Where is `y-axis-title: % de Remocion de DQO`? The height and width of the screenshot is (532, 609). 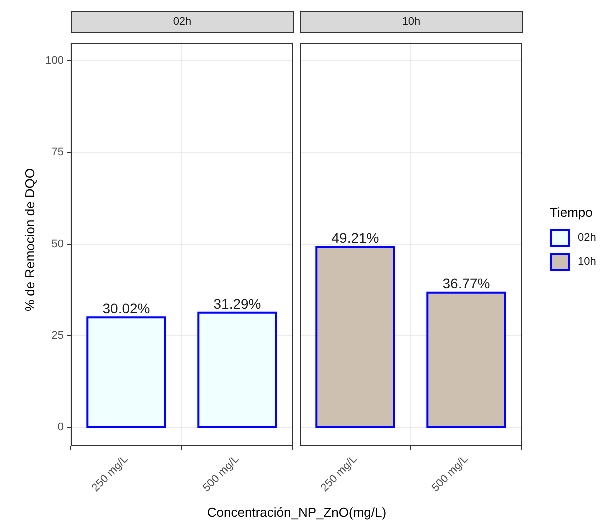 y-axis-title: % de Remocion de DQO is located at coordinates (30, 240).